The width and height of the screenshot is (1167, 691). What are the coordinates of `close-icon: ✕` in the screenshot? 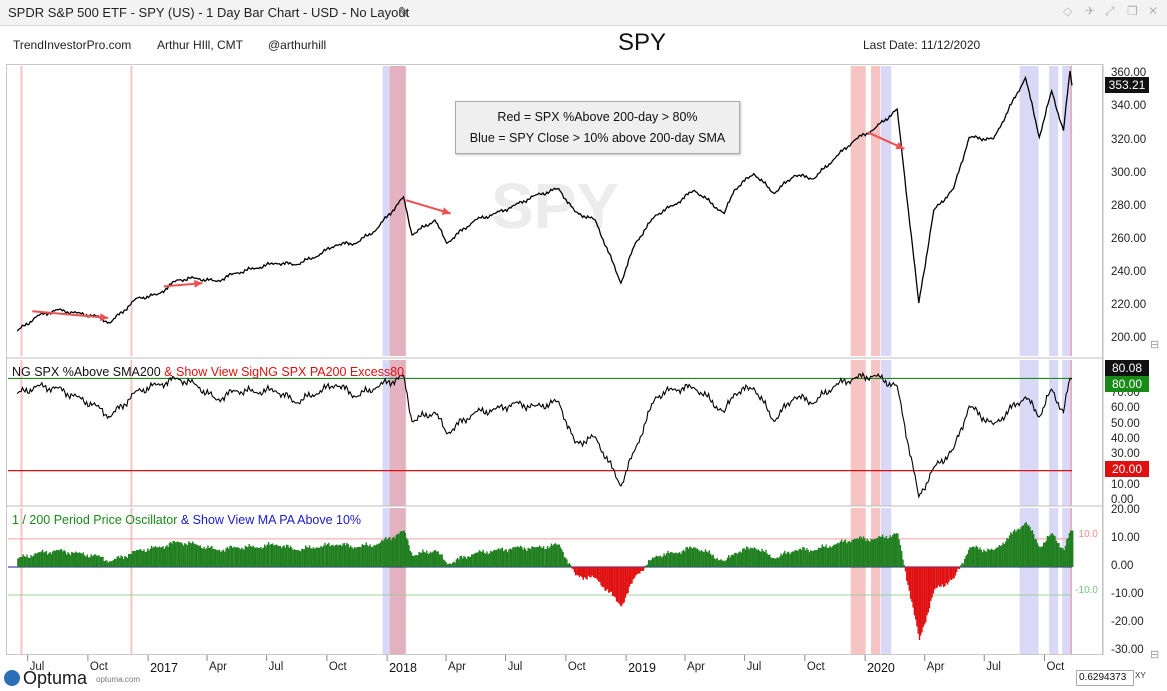 It's located at (1153, 11).